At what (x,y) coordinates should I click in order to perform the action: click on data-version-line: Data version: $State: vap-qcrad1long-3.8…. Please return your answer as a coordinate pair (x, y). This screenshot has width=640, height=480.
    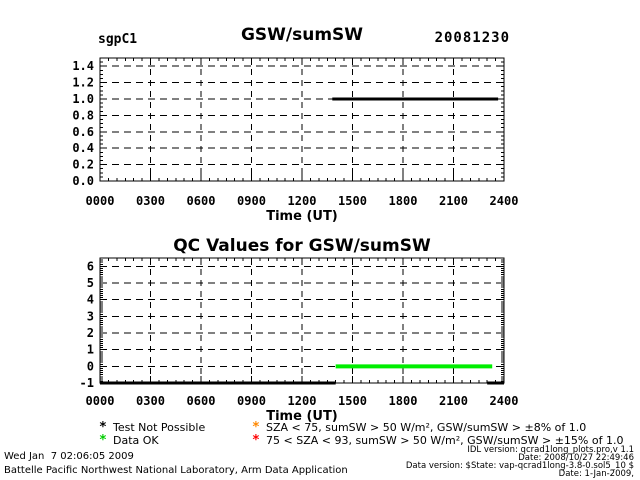
    Looking at the image, I should click on (519, 466).